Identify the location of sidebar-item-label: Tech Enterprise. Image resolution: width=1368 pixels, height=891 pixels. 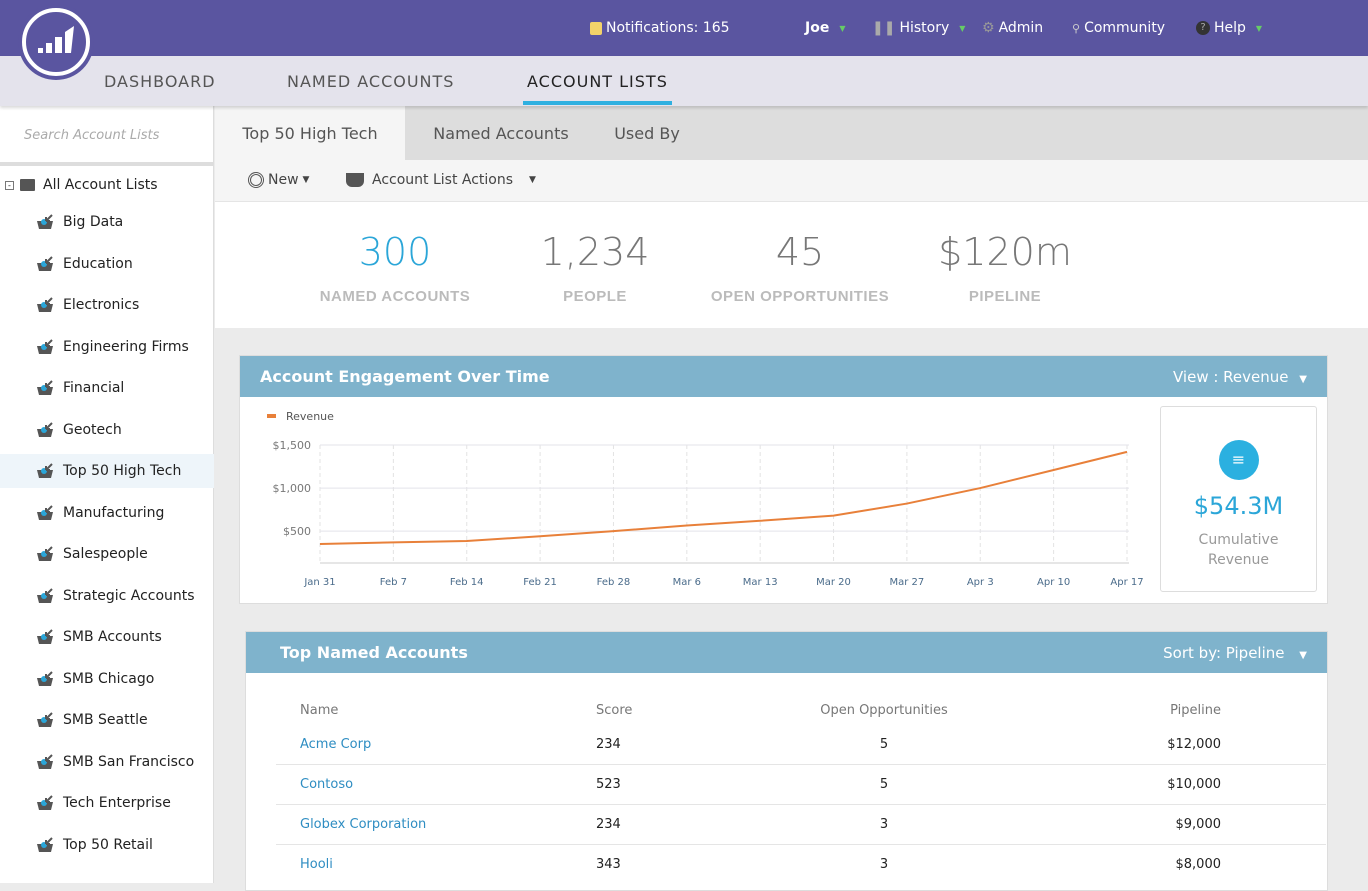
(117, 803).